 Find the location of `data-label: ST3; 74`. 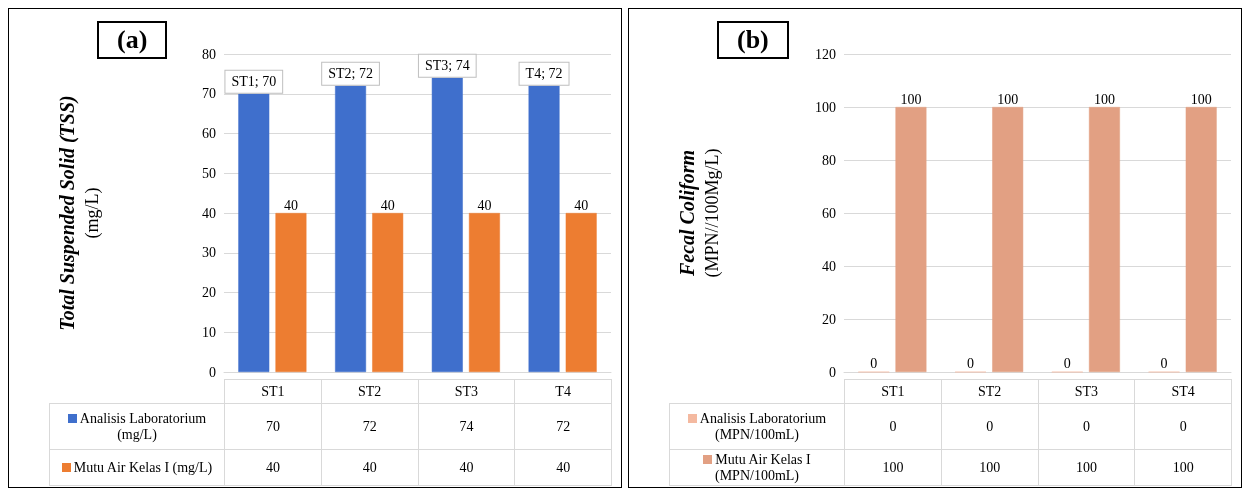

data-label: ST3; 74 is located at coordinates (447, 66).